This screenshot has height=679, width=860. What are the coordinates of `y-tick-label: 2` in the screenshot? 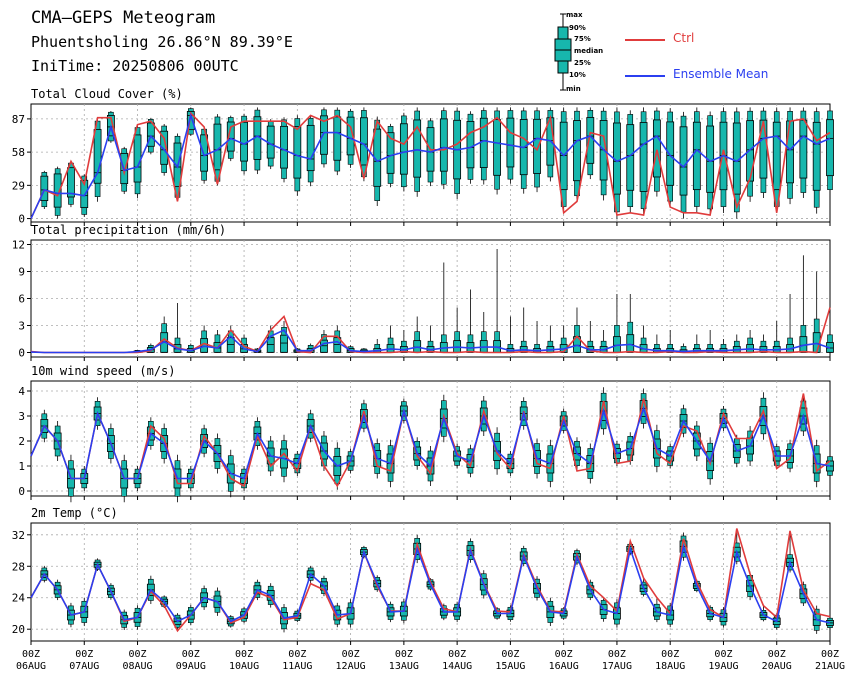 It's located at (21, 441).